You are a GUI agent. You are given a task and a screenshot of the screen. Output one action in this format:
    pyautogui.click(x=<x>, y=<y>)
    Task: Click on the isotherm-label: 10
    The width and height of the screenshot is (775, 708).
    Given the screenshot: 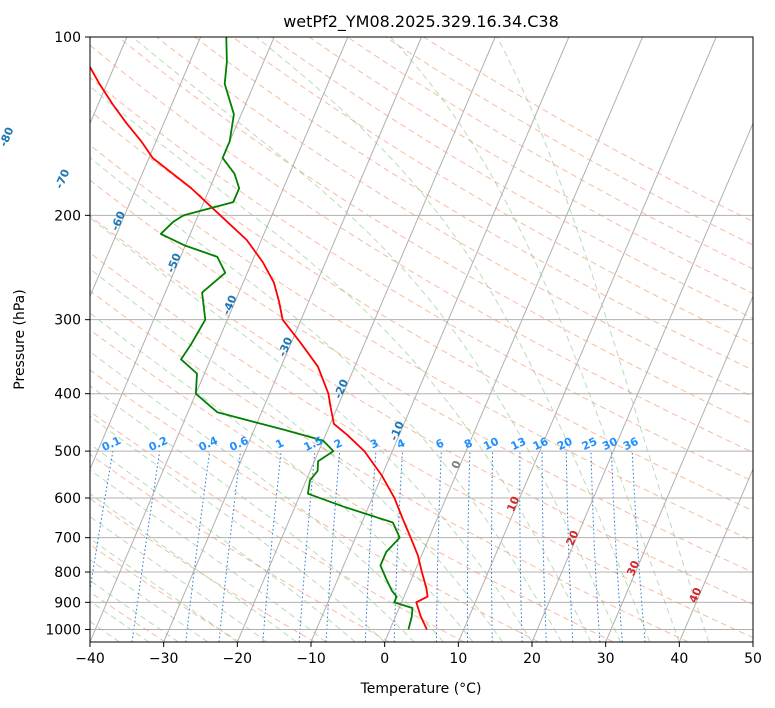 What is the action you would take?
    pyautogui.click(x=513, y=503)
    